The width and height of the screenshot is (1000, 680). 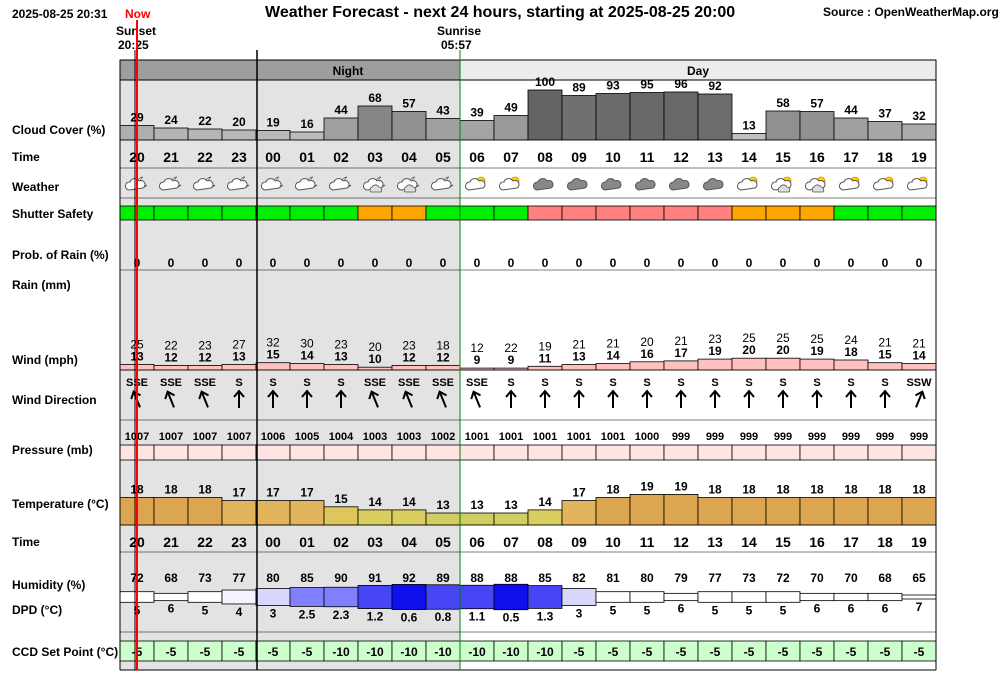 I want to click on wind-gust-value: 20, so click(x=647, y=342).